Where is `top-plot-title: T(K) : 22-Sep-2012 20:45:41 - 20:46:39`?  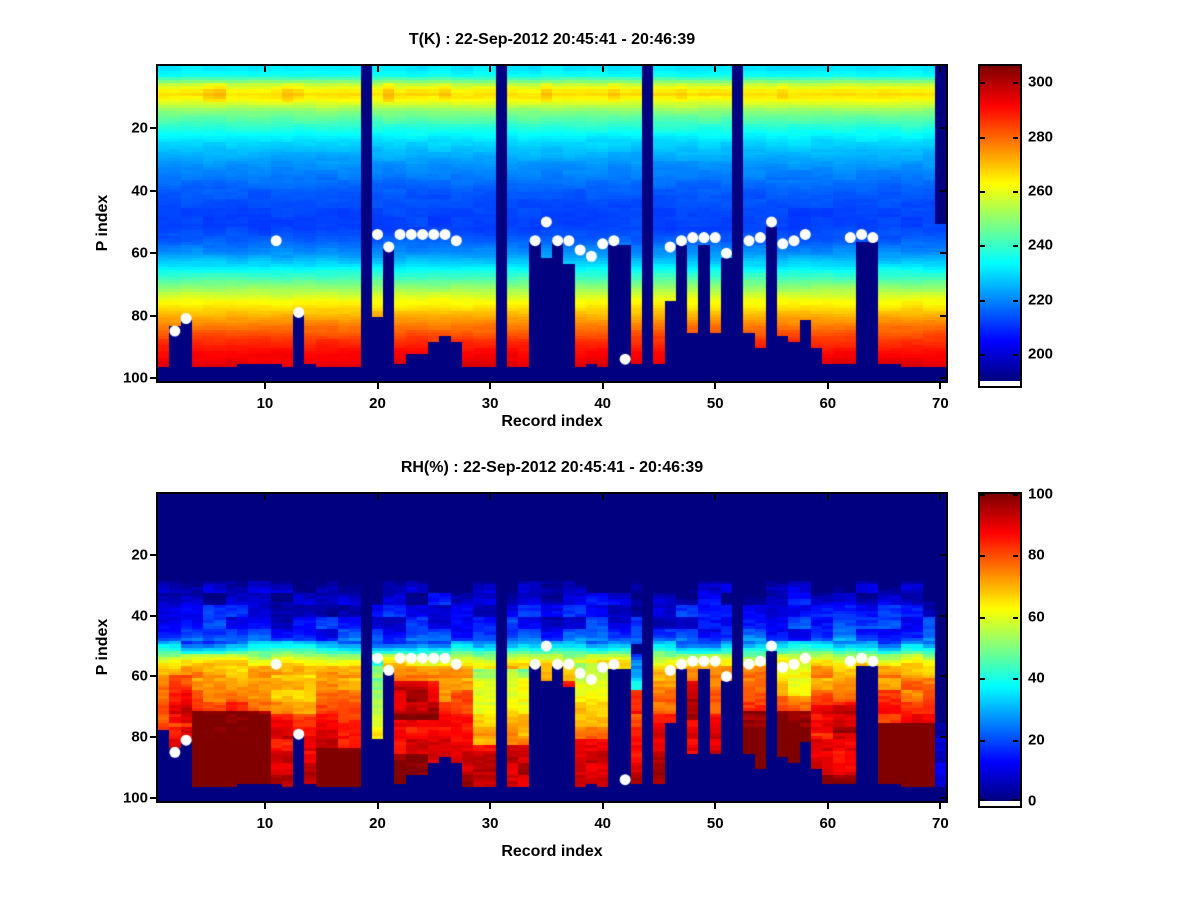
top-plot-title: T(K) : 22-Sep-2012 20:45:41 - 20:46:39 is located at coordinates (552, 39).